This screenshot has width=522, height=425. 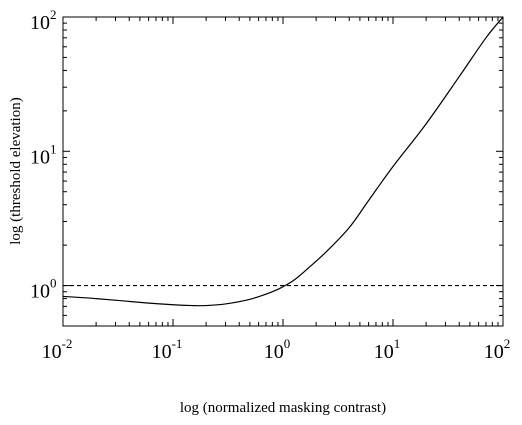 What do you see at coordinates (387, 349) in the screenshot?
I see `x-tick-label: 10¹` at bounding box center [387, 349].